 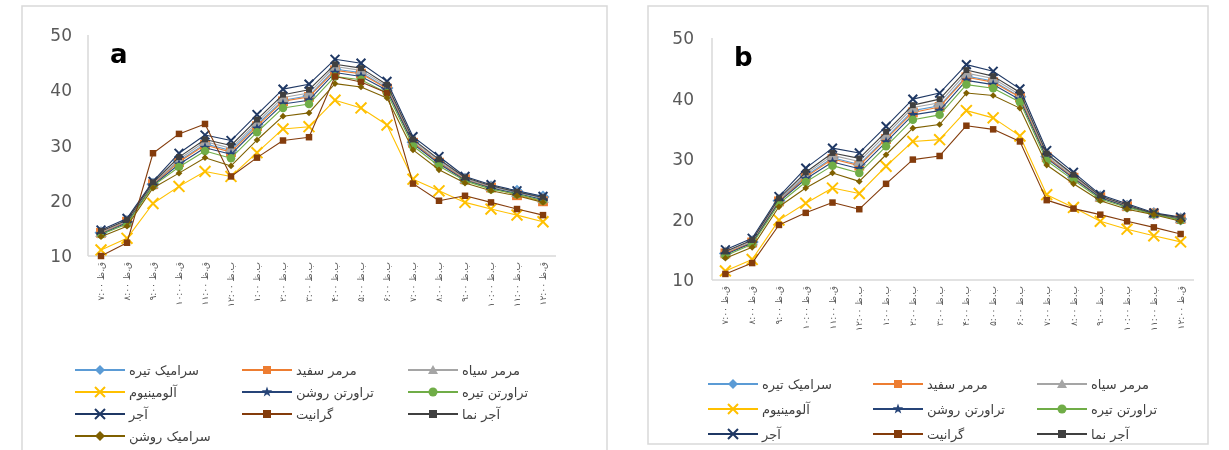 What do you see at coordinates (743, 57) in the screenshot?
I see `chart-title: b` at bounding box center [743, 57].